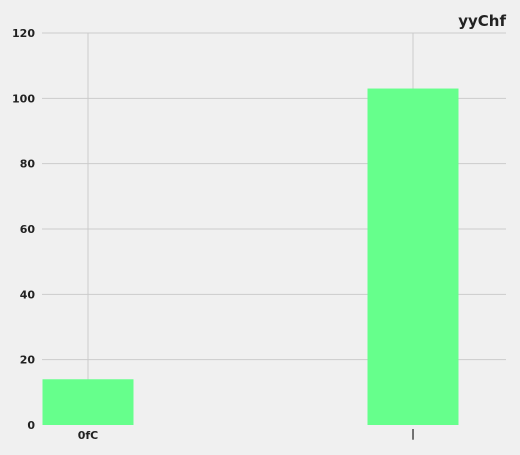 The height and width of the screenshot is (455, 520). What do you see at coordinates (482, 21) in the screenshot?
I see `chart-title: yyChf` at bounding box center [482, 21].